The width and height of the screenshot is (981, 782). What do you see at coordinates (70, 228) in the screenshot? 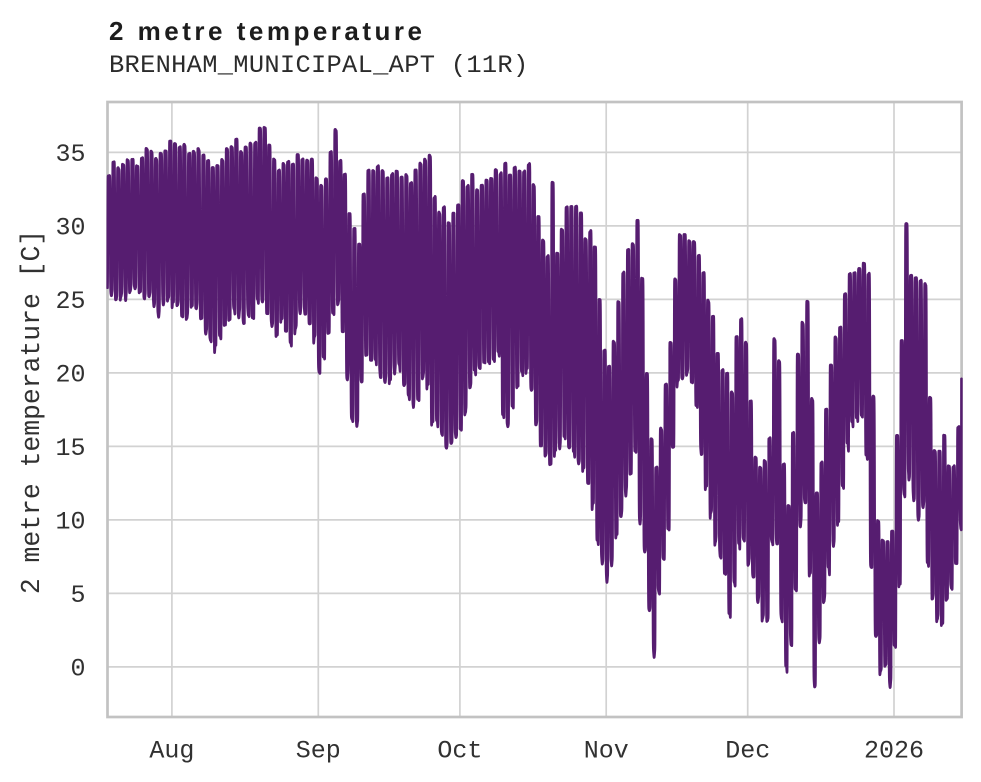
I see `svg-text: 30` at bounding box center [70, 228].